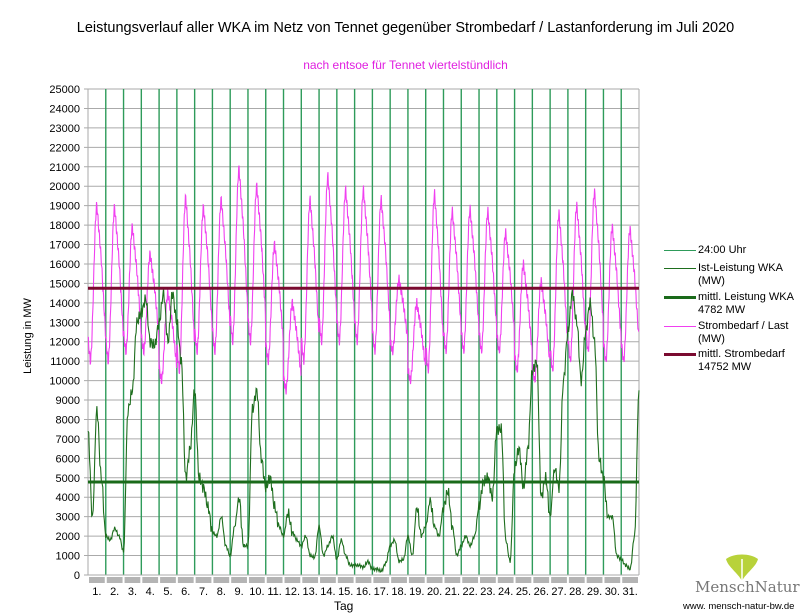  I want to click on y-tick-label: 15000, so click(64, 284).